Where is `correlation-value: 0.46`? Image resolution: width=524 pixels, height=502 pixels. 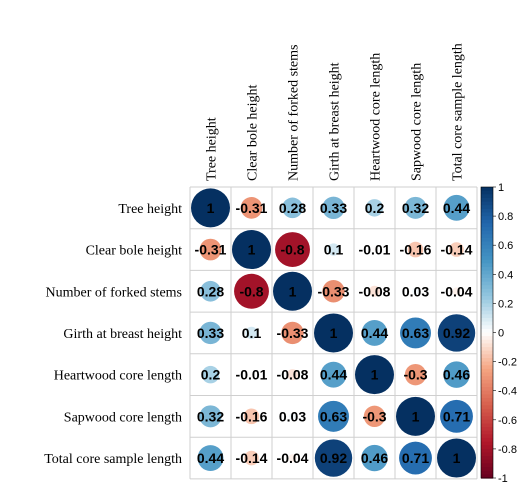
correlation-value: 0.46 is located at coordinates (456, 375).